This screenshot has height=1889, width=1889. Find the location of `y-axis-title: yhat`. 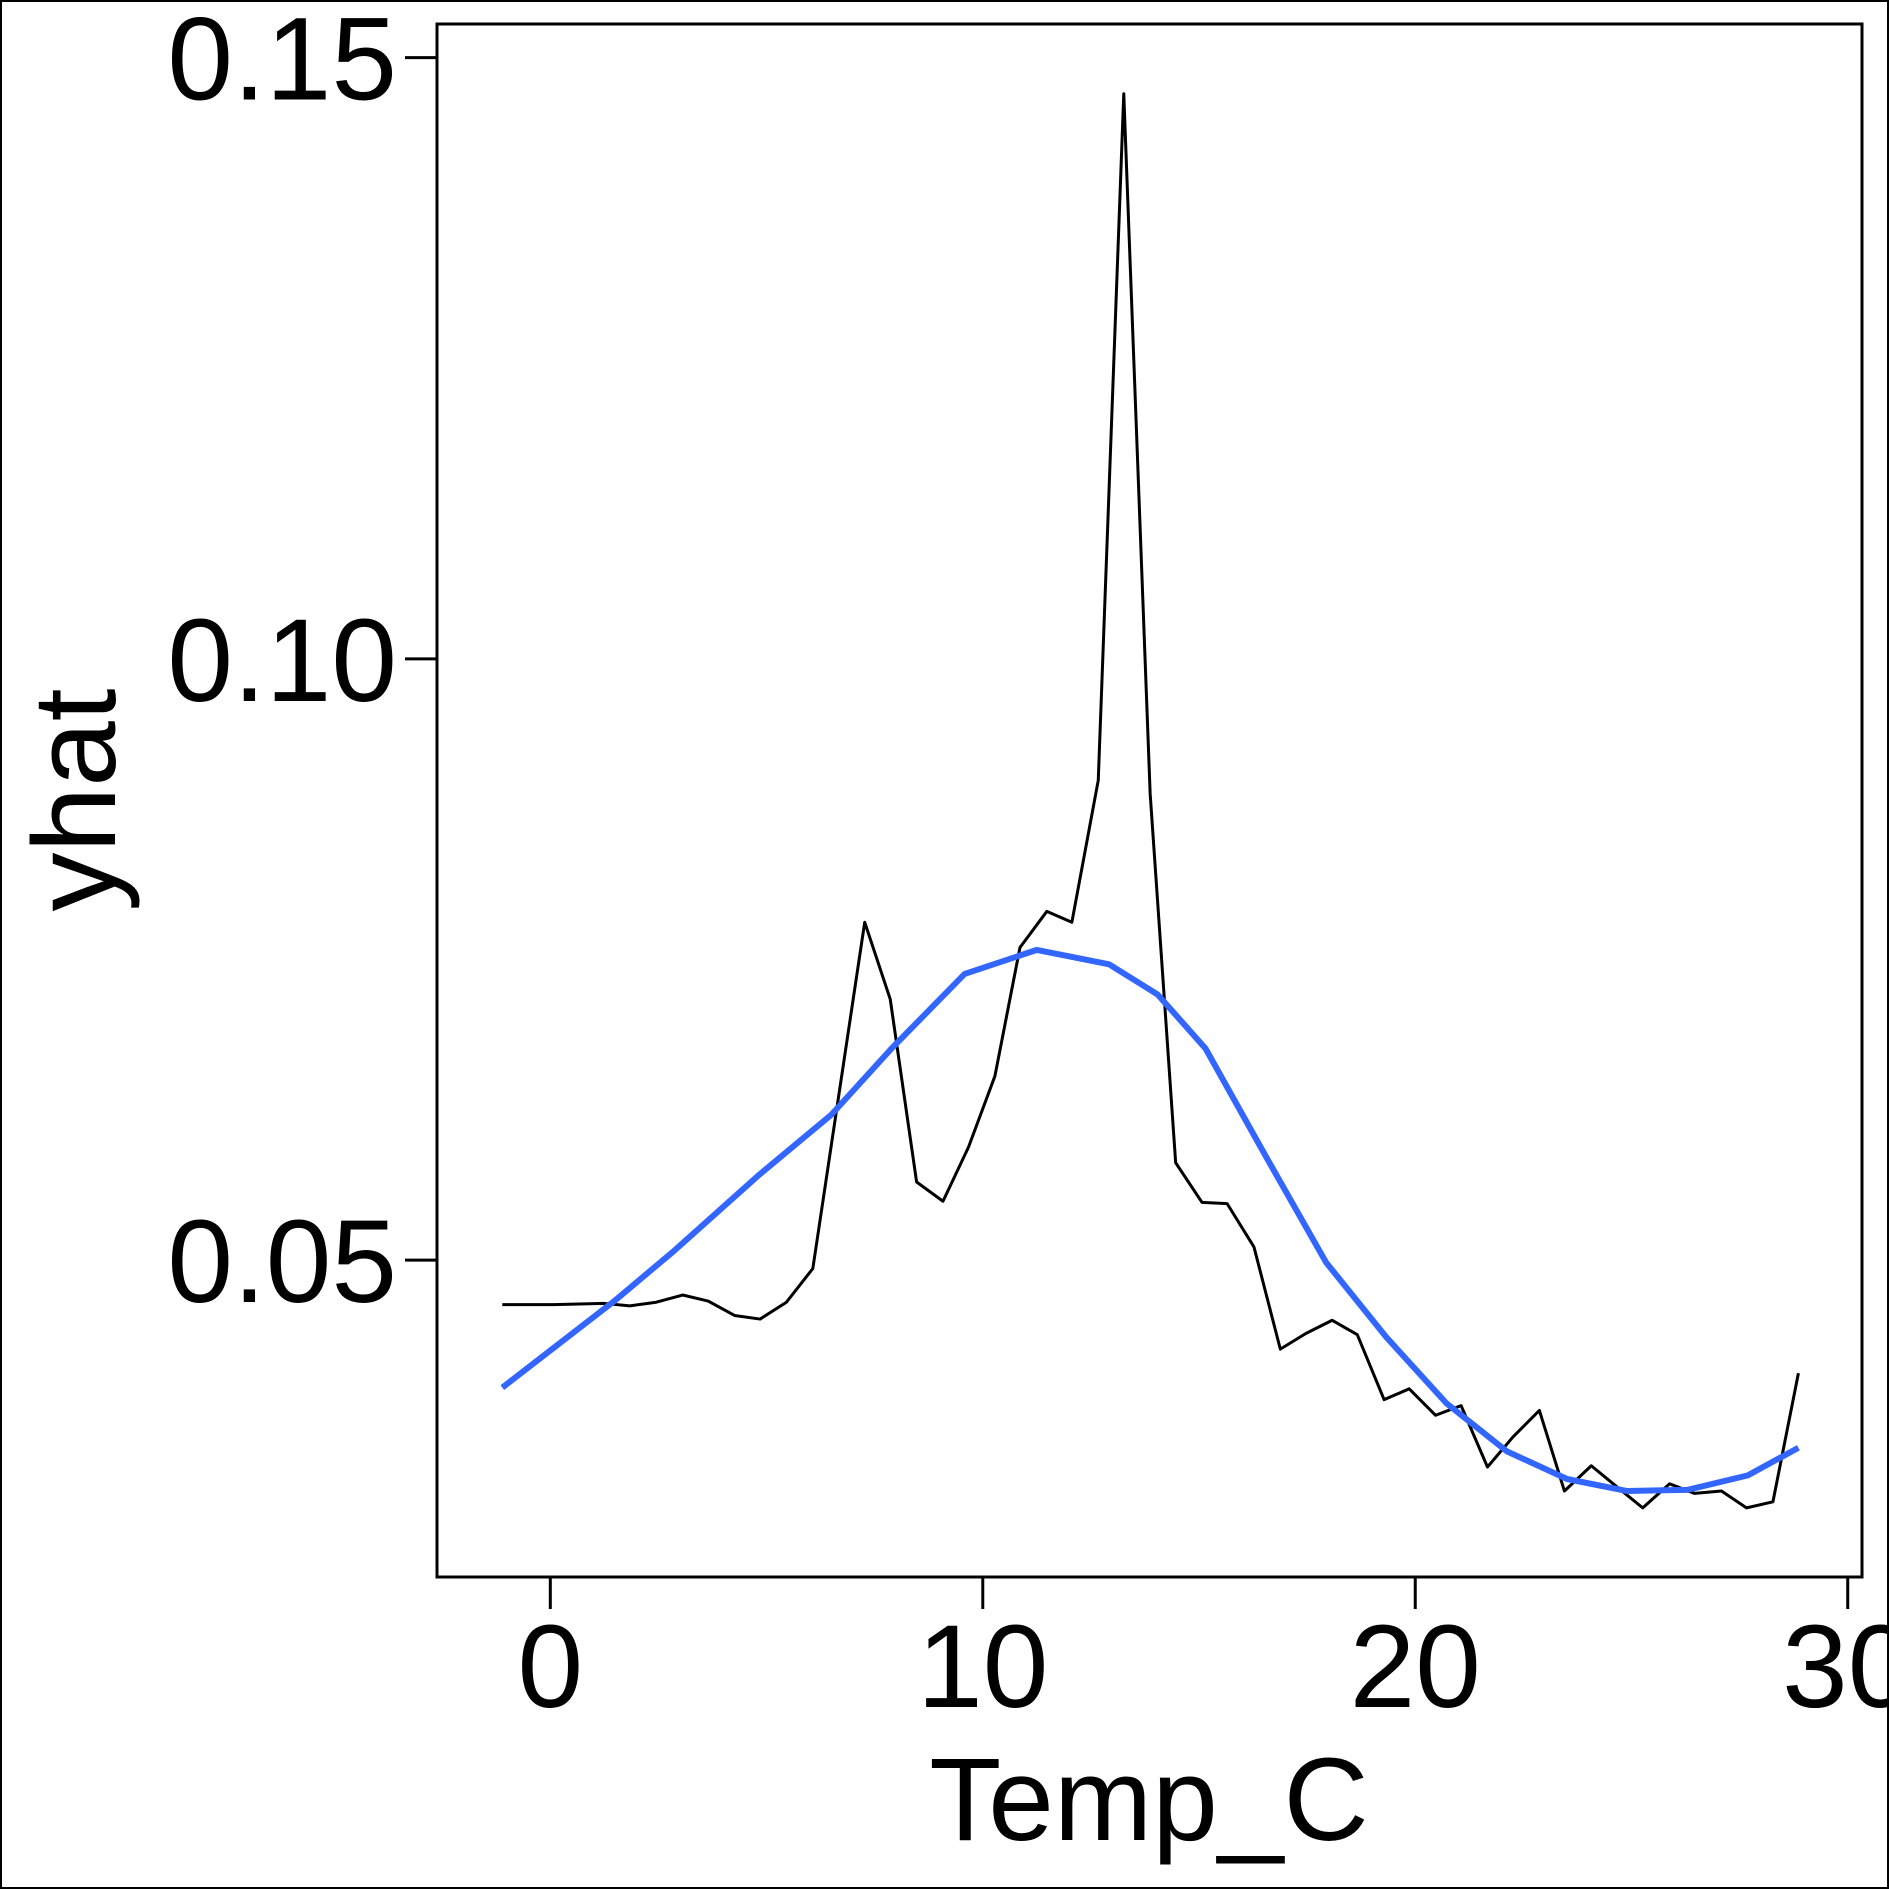

y-axis-title: yhat is located at coordinates (75, 799).